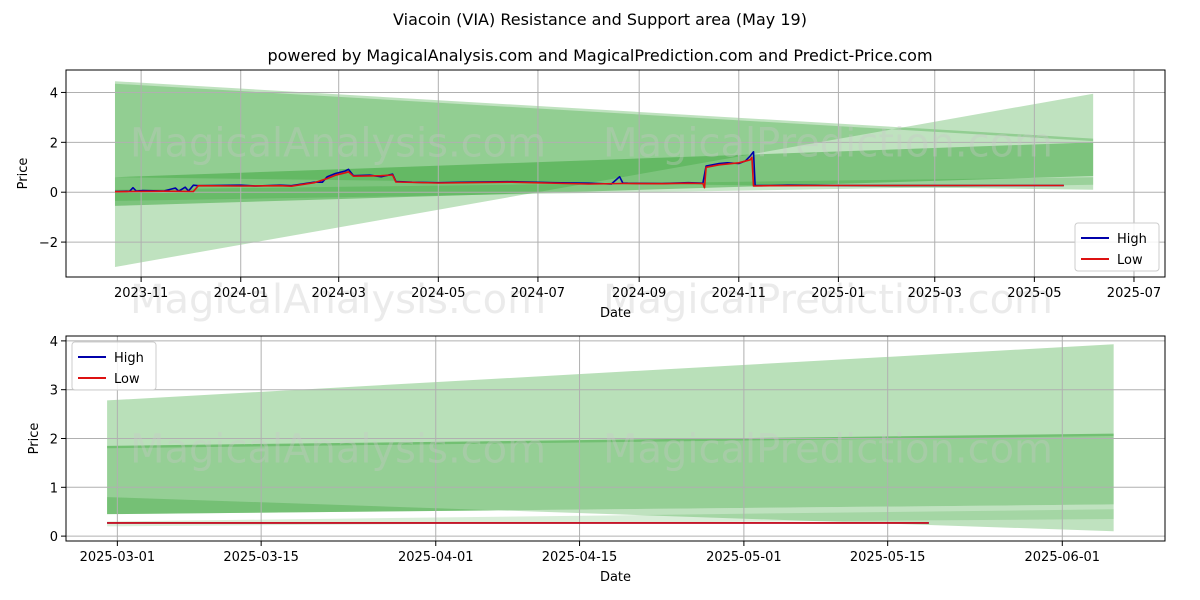 This screenshot has width=1200, height=600. What do you see at coordinates (54, 488) in the screenshot?
I see `y-tick-label: 1` at bounding box center [54, 488].